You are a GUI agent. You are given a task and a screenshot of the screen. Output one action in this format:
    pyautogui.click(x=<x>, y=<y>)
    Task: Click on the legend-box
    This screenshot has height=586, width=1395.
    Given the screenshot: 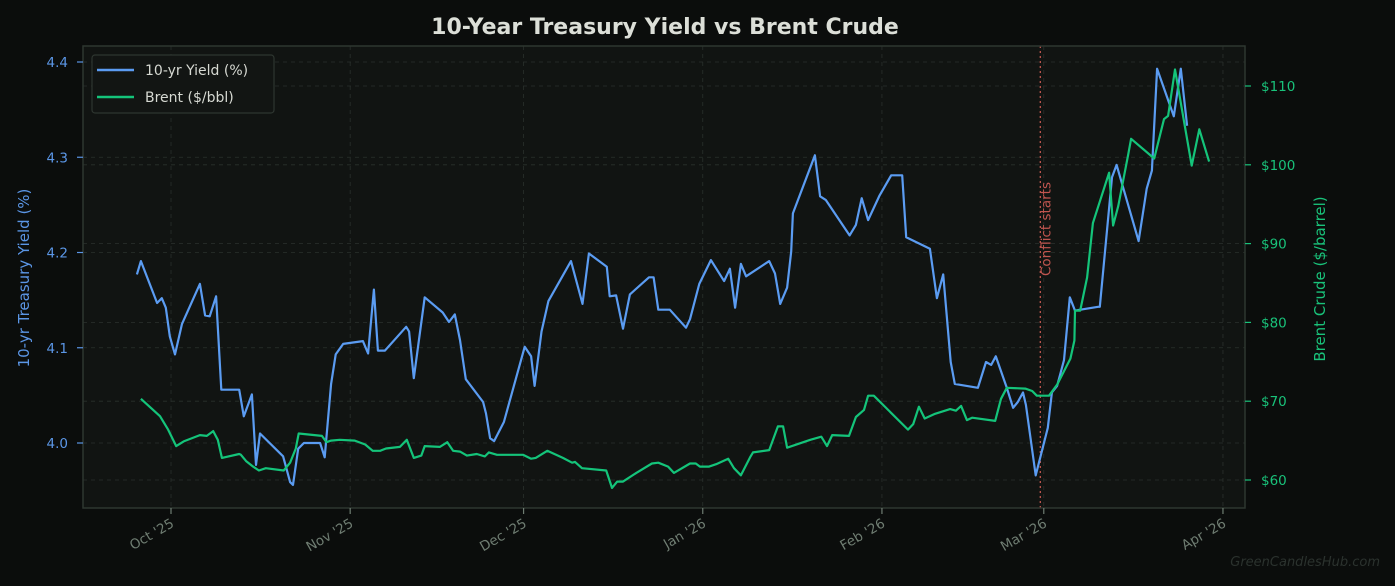 What is the action you would take?
    pyautogui.click(x=183, y=84)
    